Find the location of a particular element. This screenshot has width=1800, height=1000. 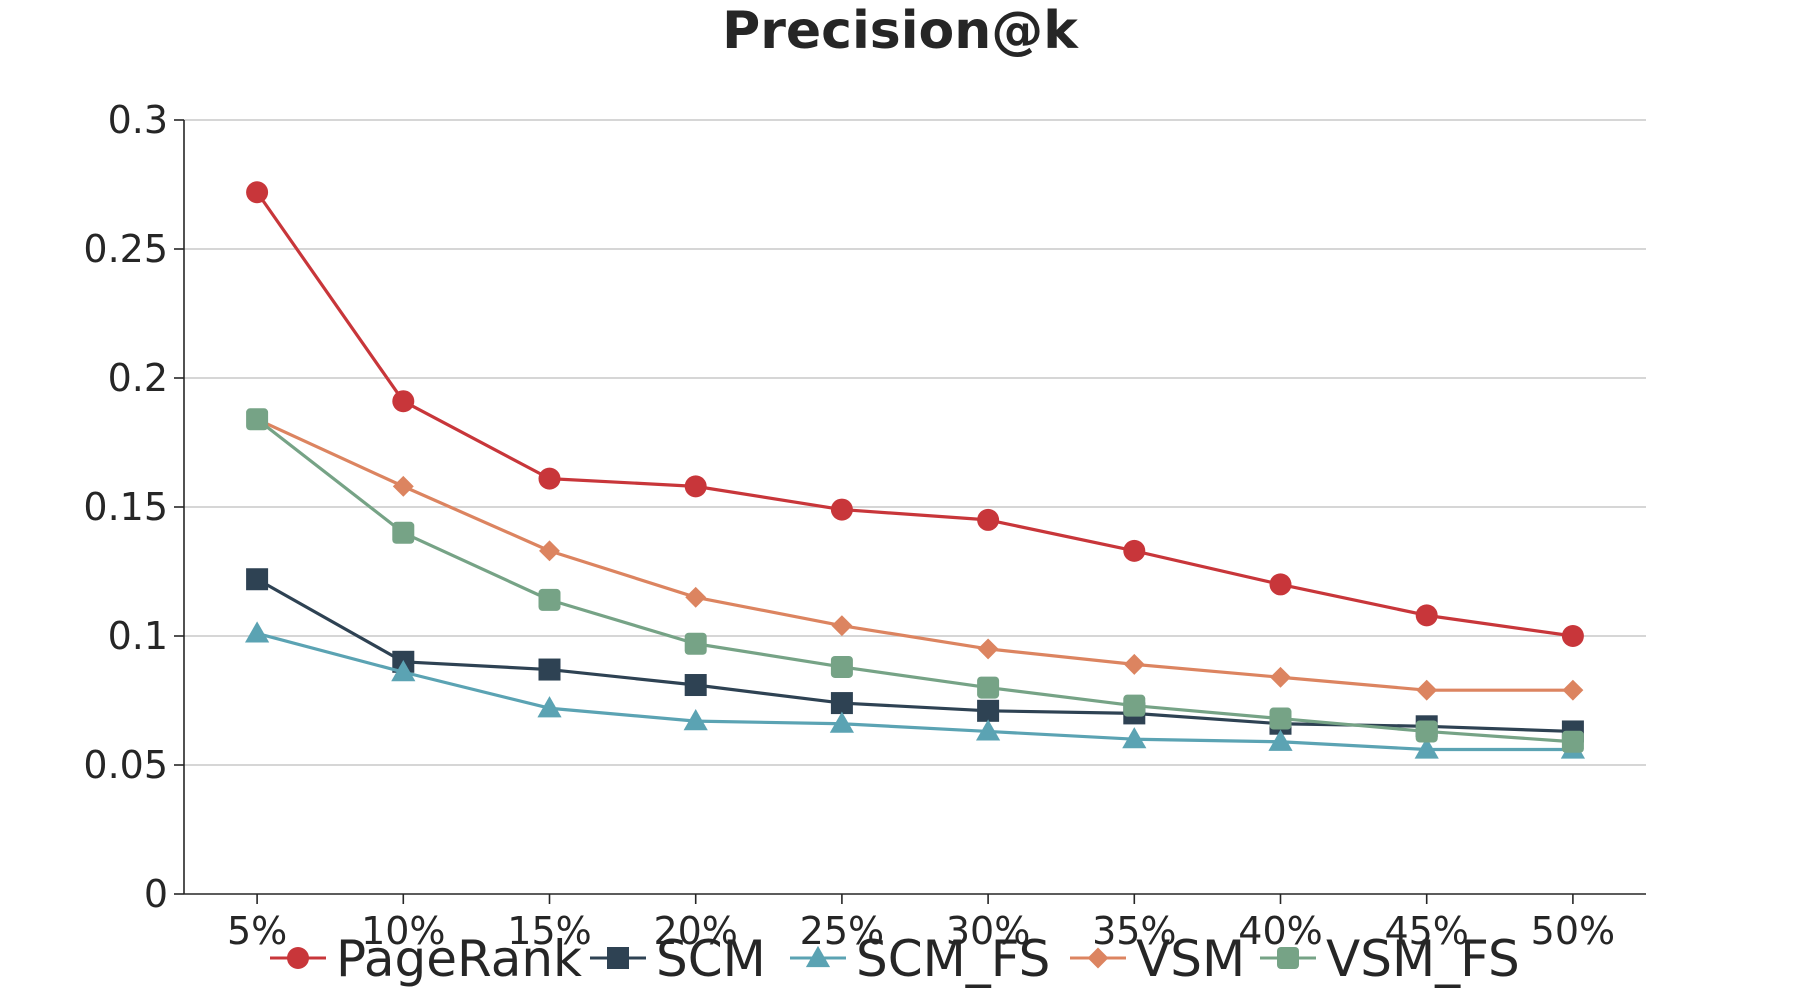

legend: PageRank SCM SCM_FS VSM VSM_FS is located at coordinates (895, 959).